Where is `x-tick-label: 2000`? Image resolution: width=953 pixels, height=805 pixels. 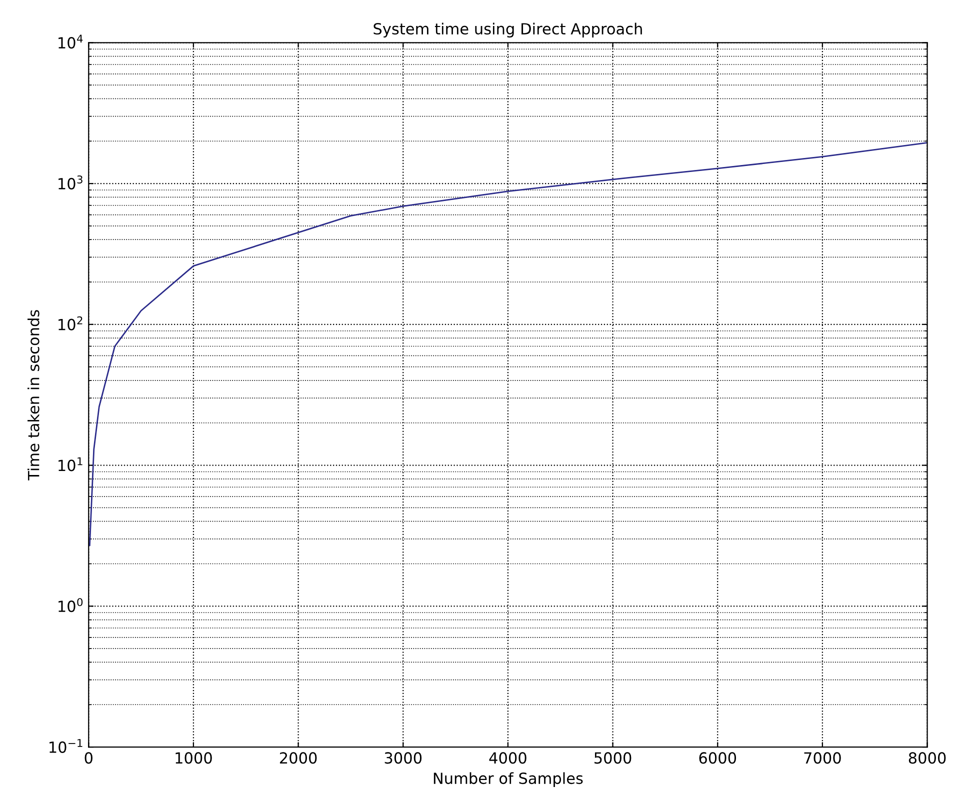
x-tick-label: 2000 is located at coordinates (298, 758).